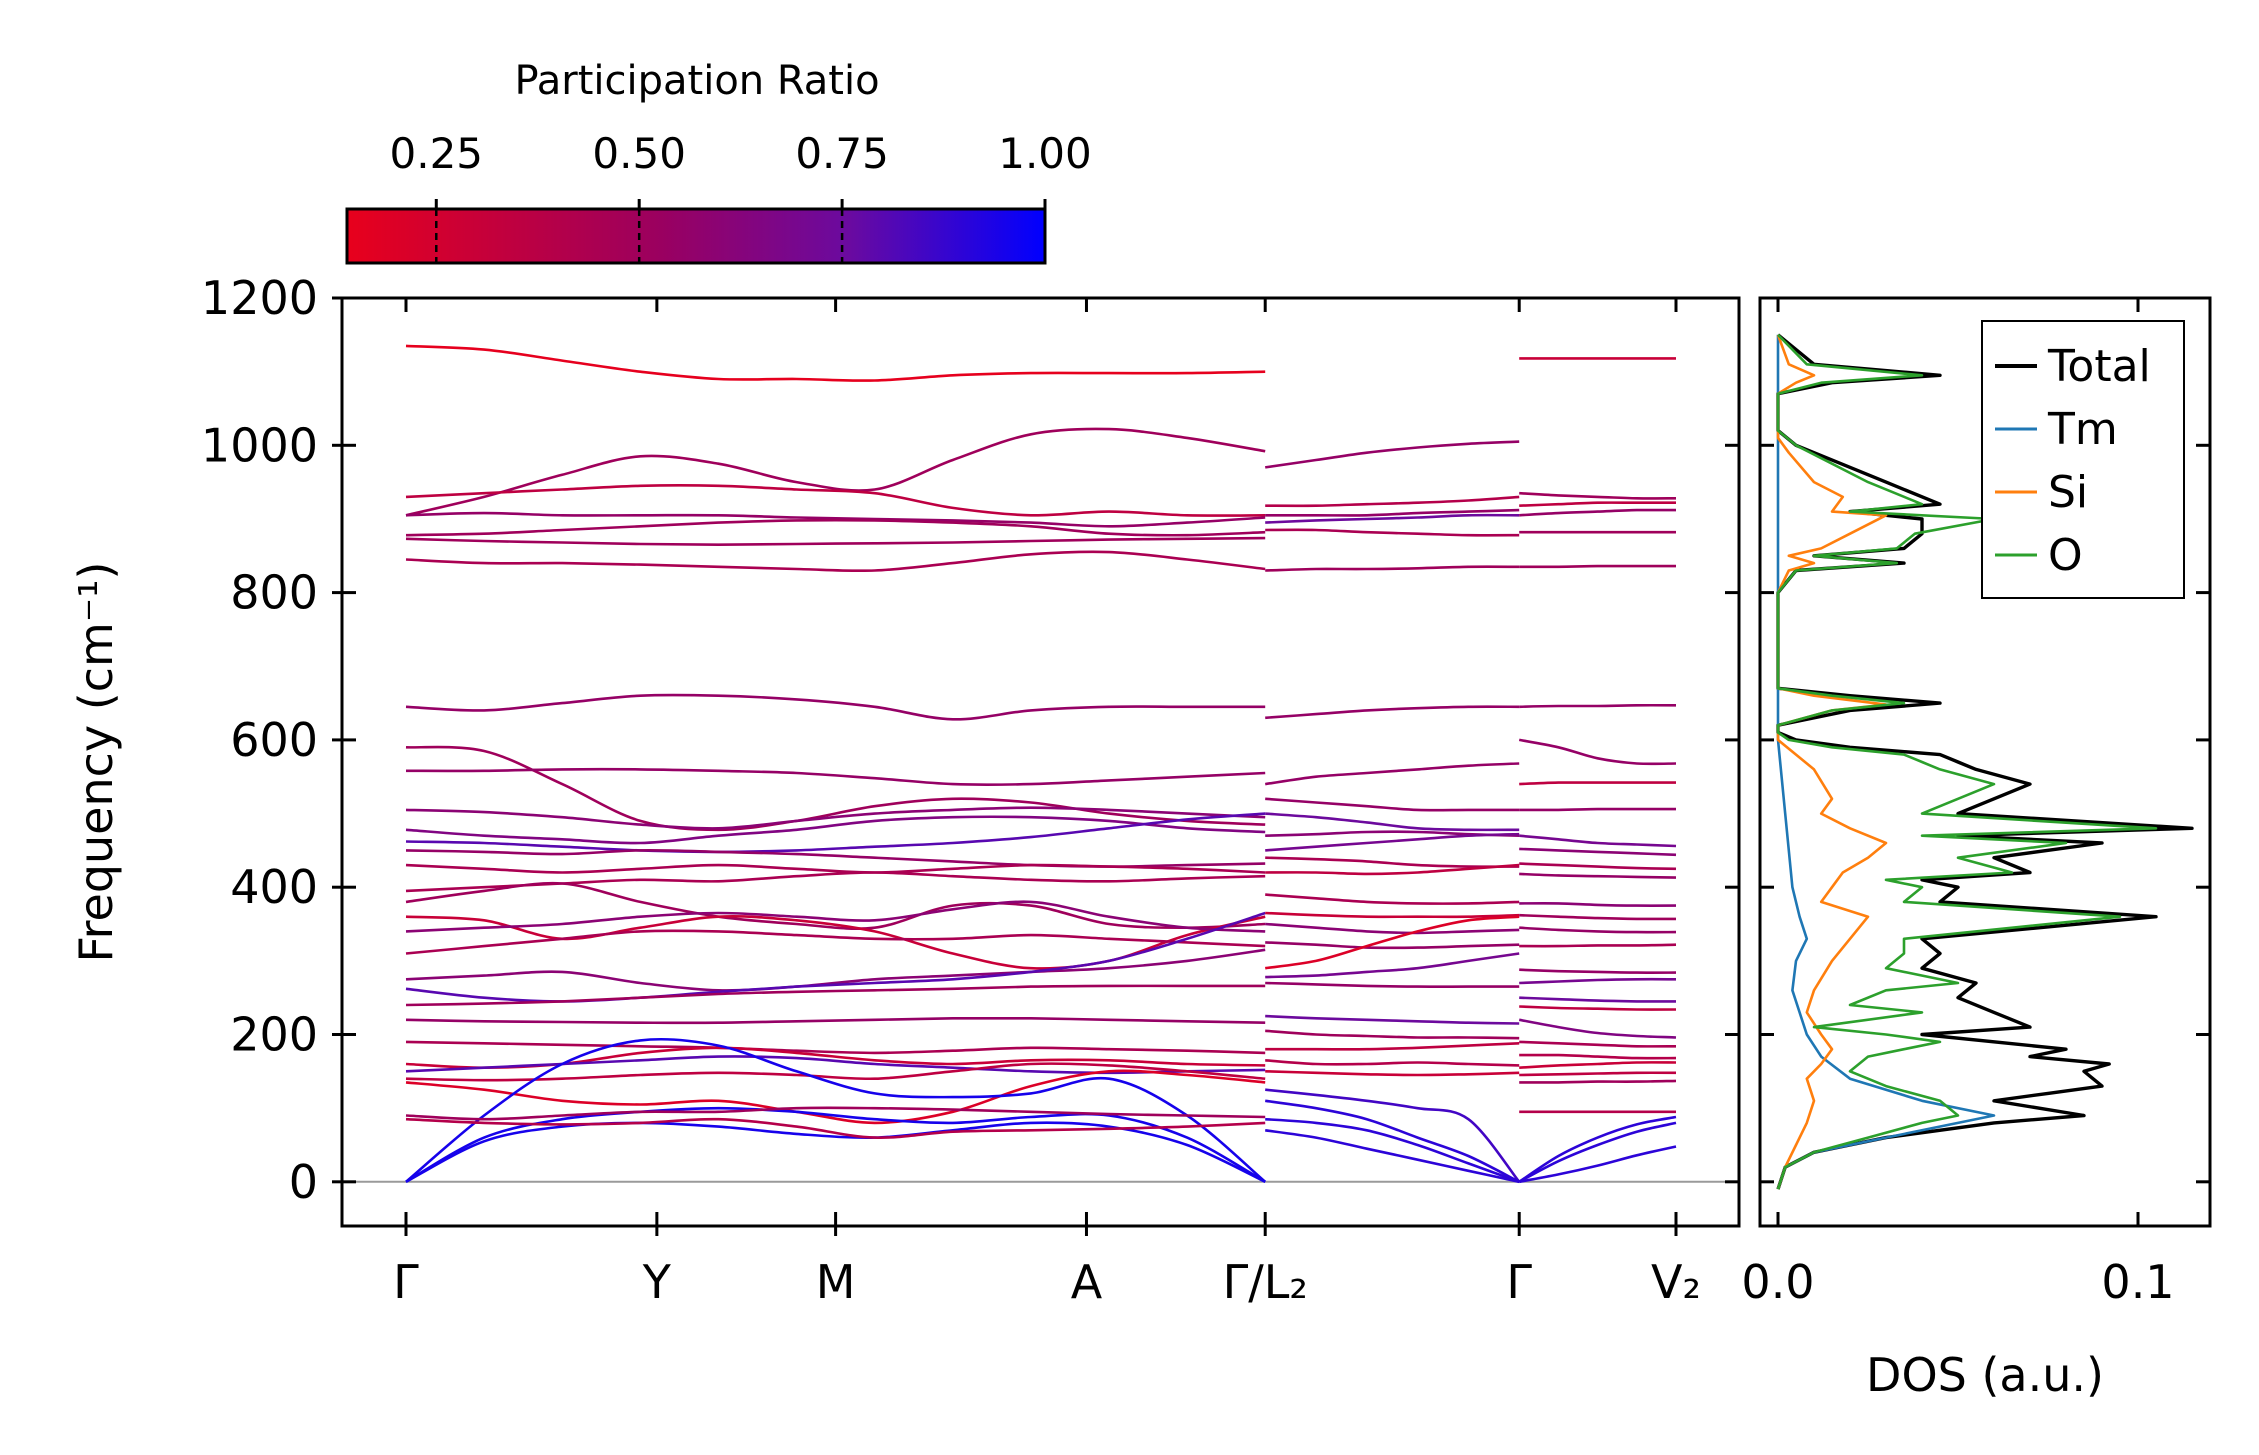 The image size is (2259, 1455). What do you see at coordinates (274, 593) in the screenshot?
I see `y-tick-label: 800` at bounding box center [274, 593].